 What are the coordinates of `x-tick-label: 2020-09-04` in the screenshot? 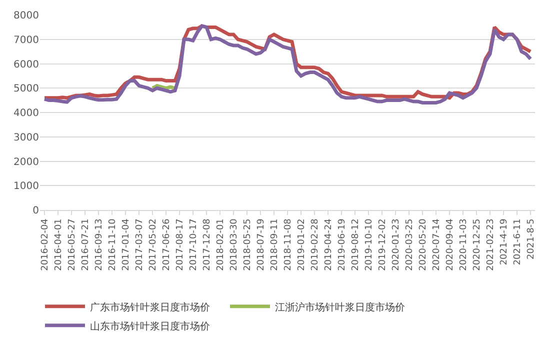 It's located at (450, 244).